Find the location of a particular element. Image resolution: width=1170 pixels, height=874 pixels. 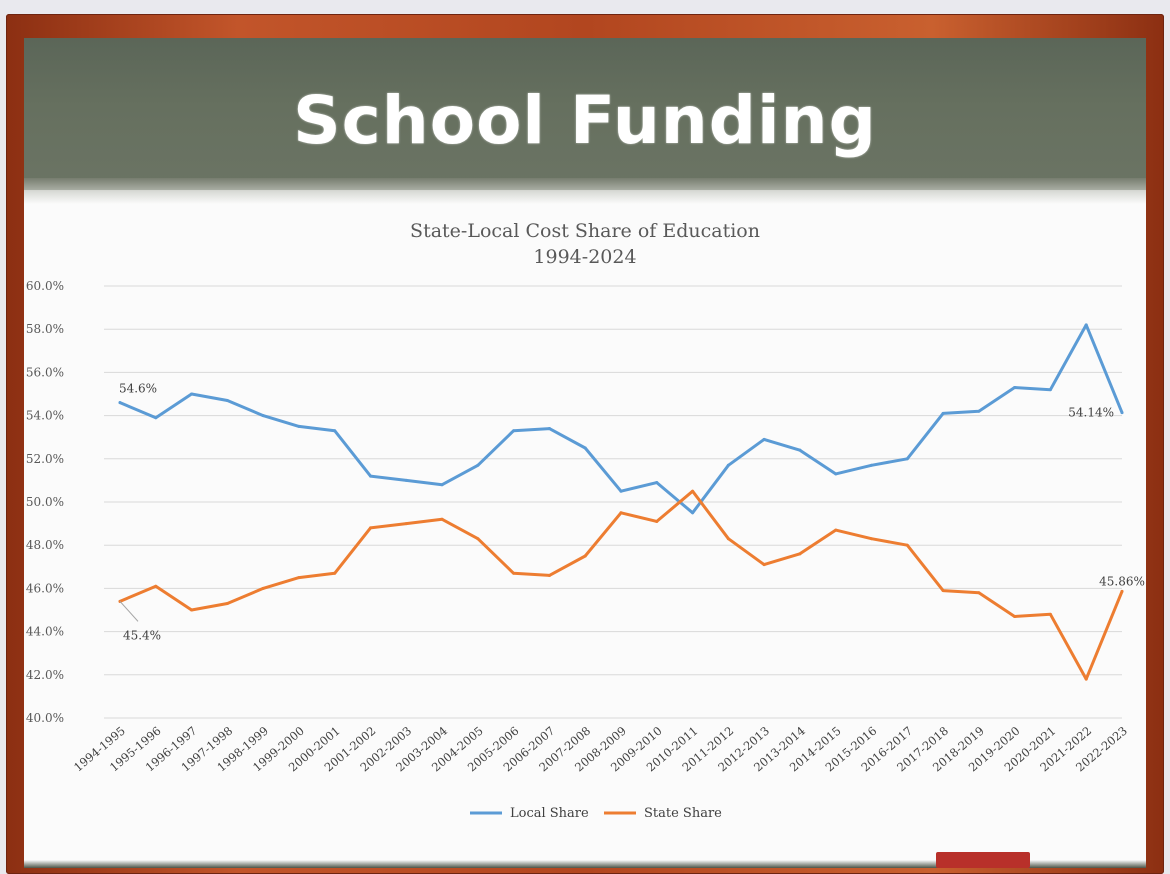

data-label: 54.14% is located at coordinates (1091, 413).